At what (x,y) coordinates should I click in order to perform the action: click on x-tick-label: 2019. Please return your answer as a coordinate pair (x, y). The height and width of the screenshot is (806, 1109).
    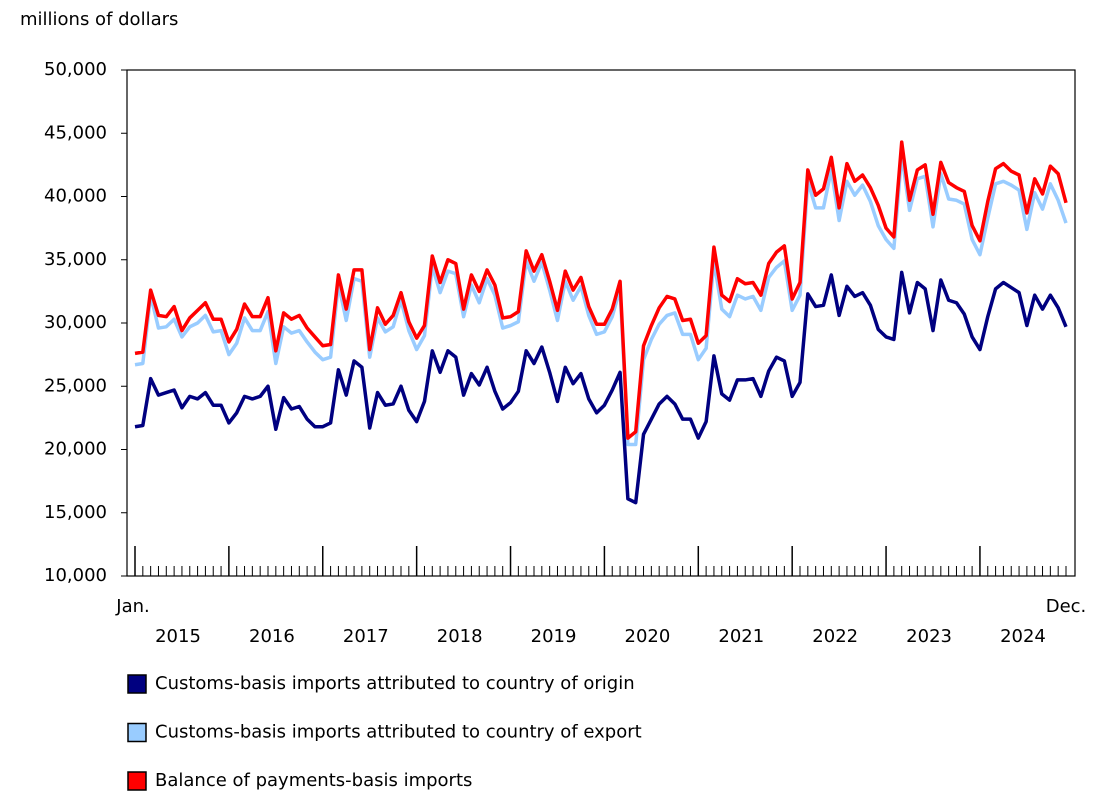
    Looking at the image, I should click on (554, 636).